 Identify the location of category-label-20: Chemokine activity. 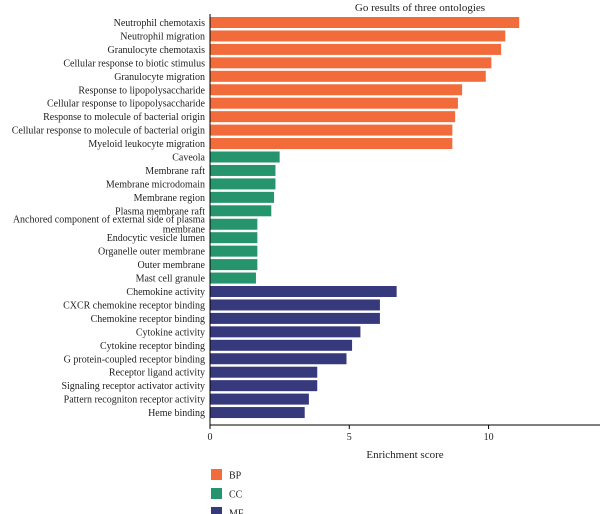
(165, 292).